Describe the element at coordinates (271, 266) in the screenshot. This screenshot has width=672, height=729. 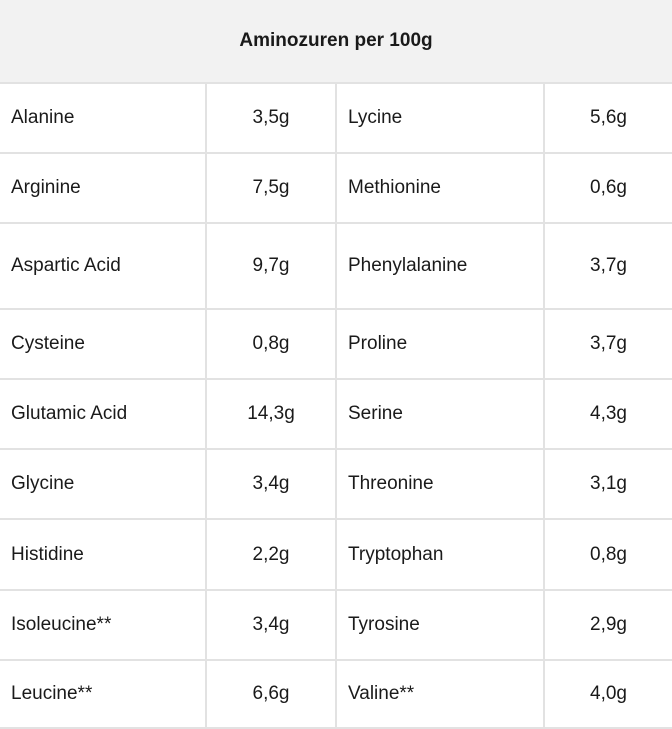
I see `amino-acid-value: 9,7g` at that location.